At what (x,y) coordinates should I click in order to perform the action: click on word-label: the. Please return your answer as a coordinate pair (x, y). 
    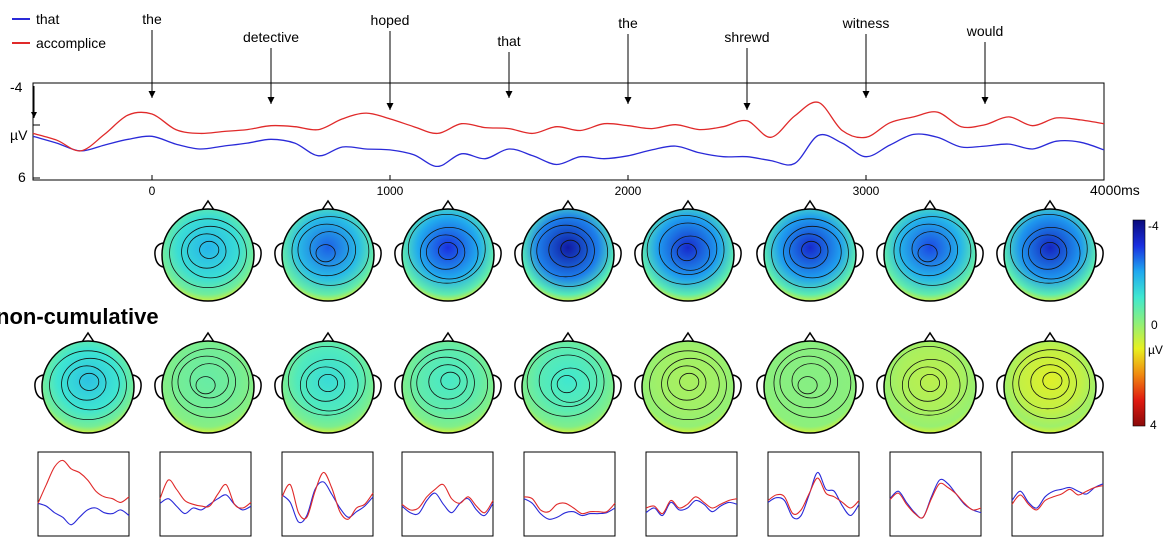
    Looking at the image, I should click on (628, 23).